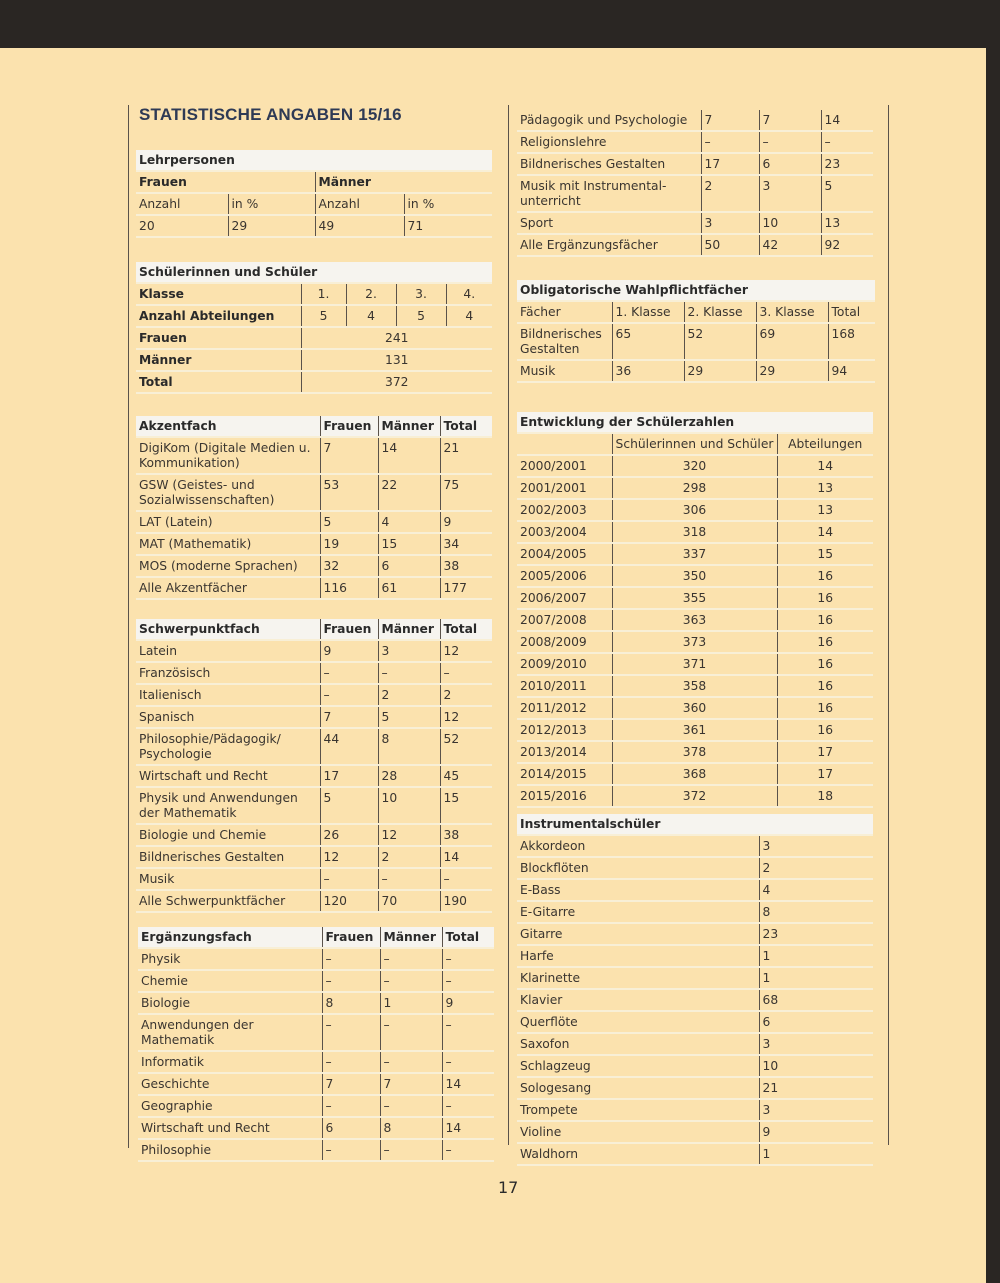 Image resolution: width=1000 pixels, height=1283 pixels. What do you see at coordinates (694, 554) in the screenshot?
I see `value-cell: 337` at bounding box center [694, 554].